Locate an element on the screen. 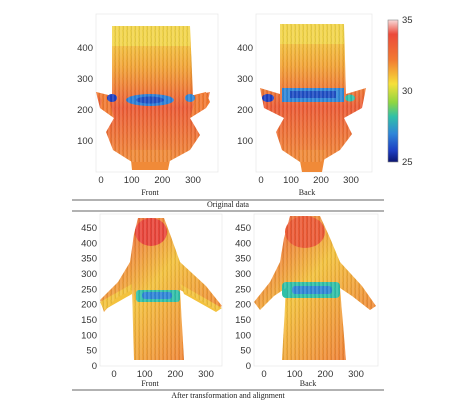 Image resolution: width=474 pixels, height=406 pixels. bottom-front-body is located at coordinates (161, 289).